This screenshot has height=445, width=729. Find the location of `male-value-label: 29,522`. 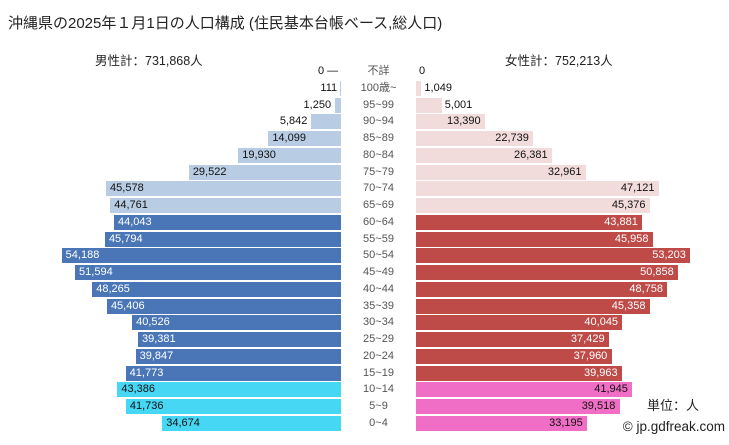

male-value-label: 29,522 is located at coordinates (209, 171).